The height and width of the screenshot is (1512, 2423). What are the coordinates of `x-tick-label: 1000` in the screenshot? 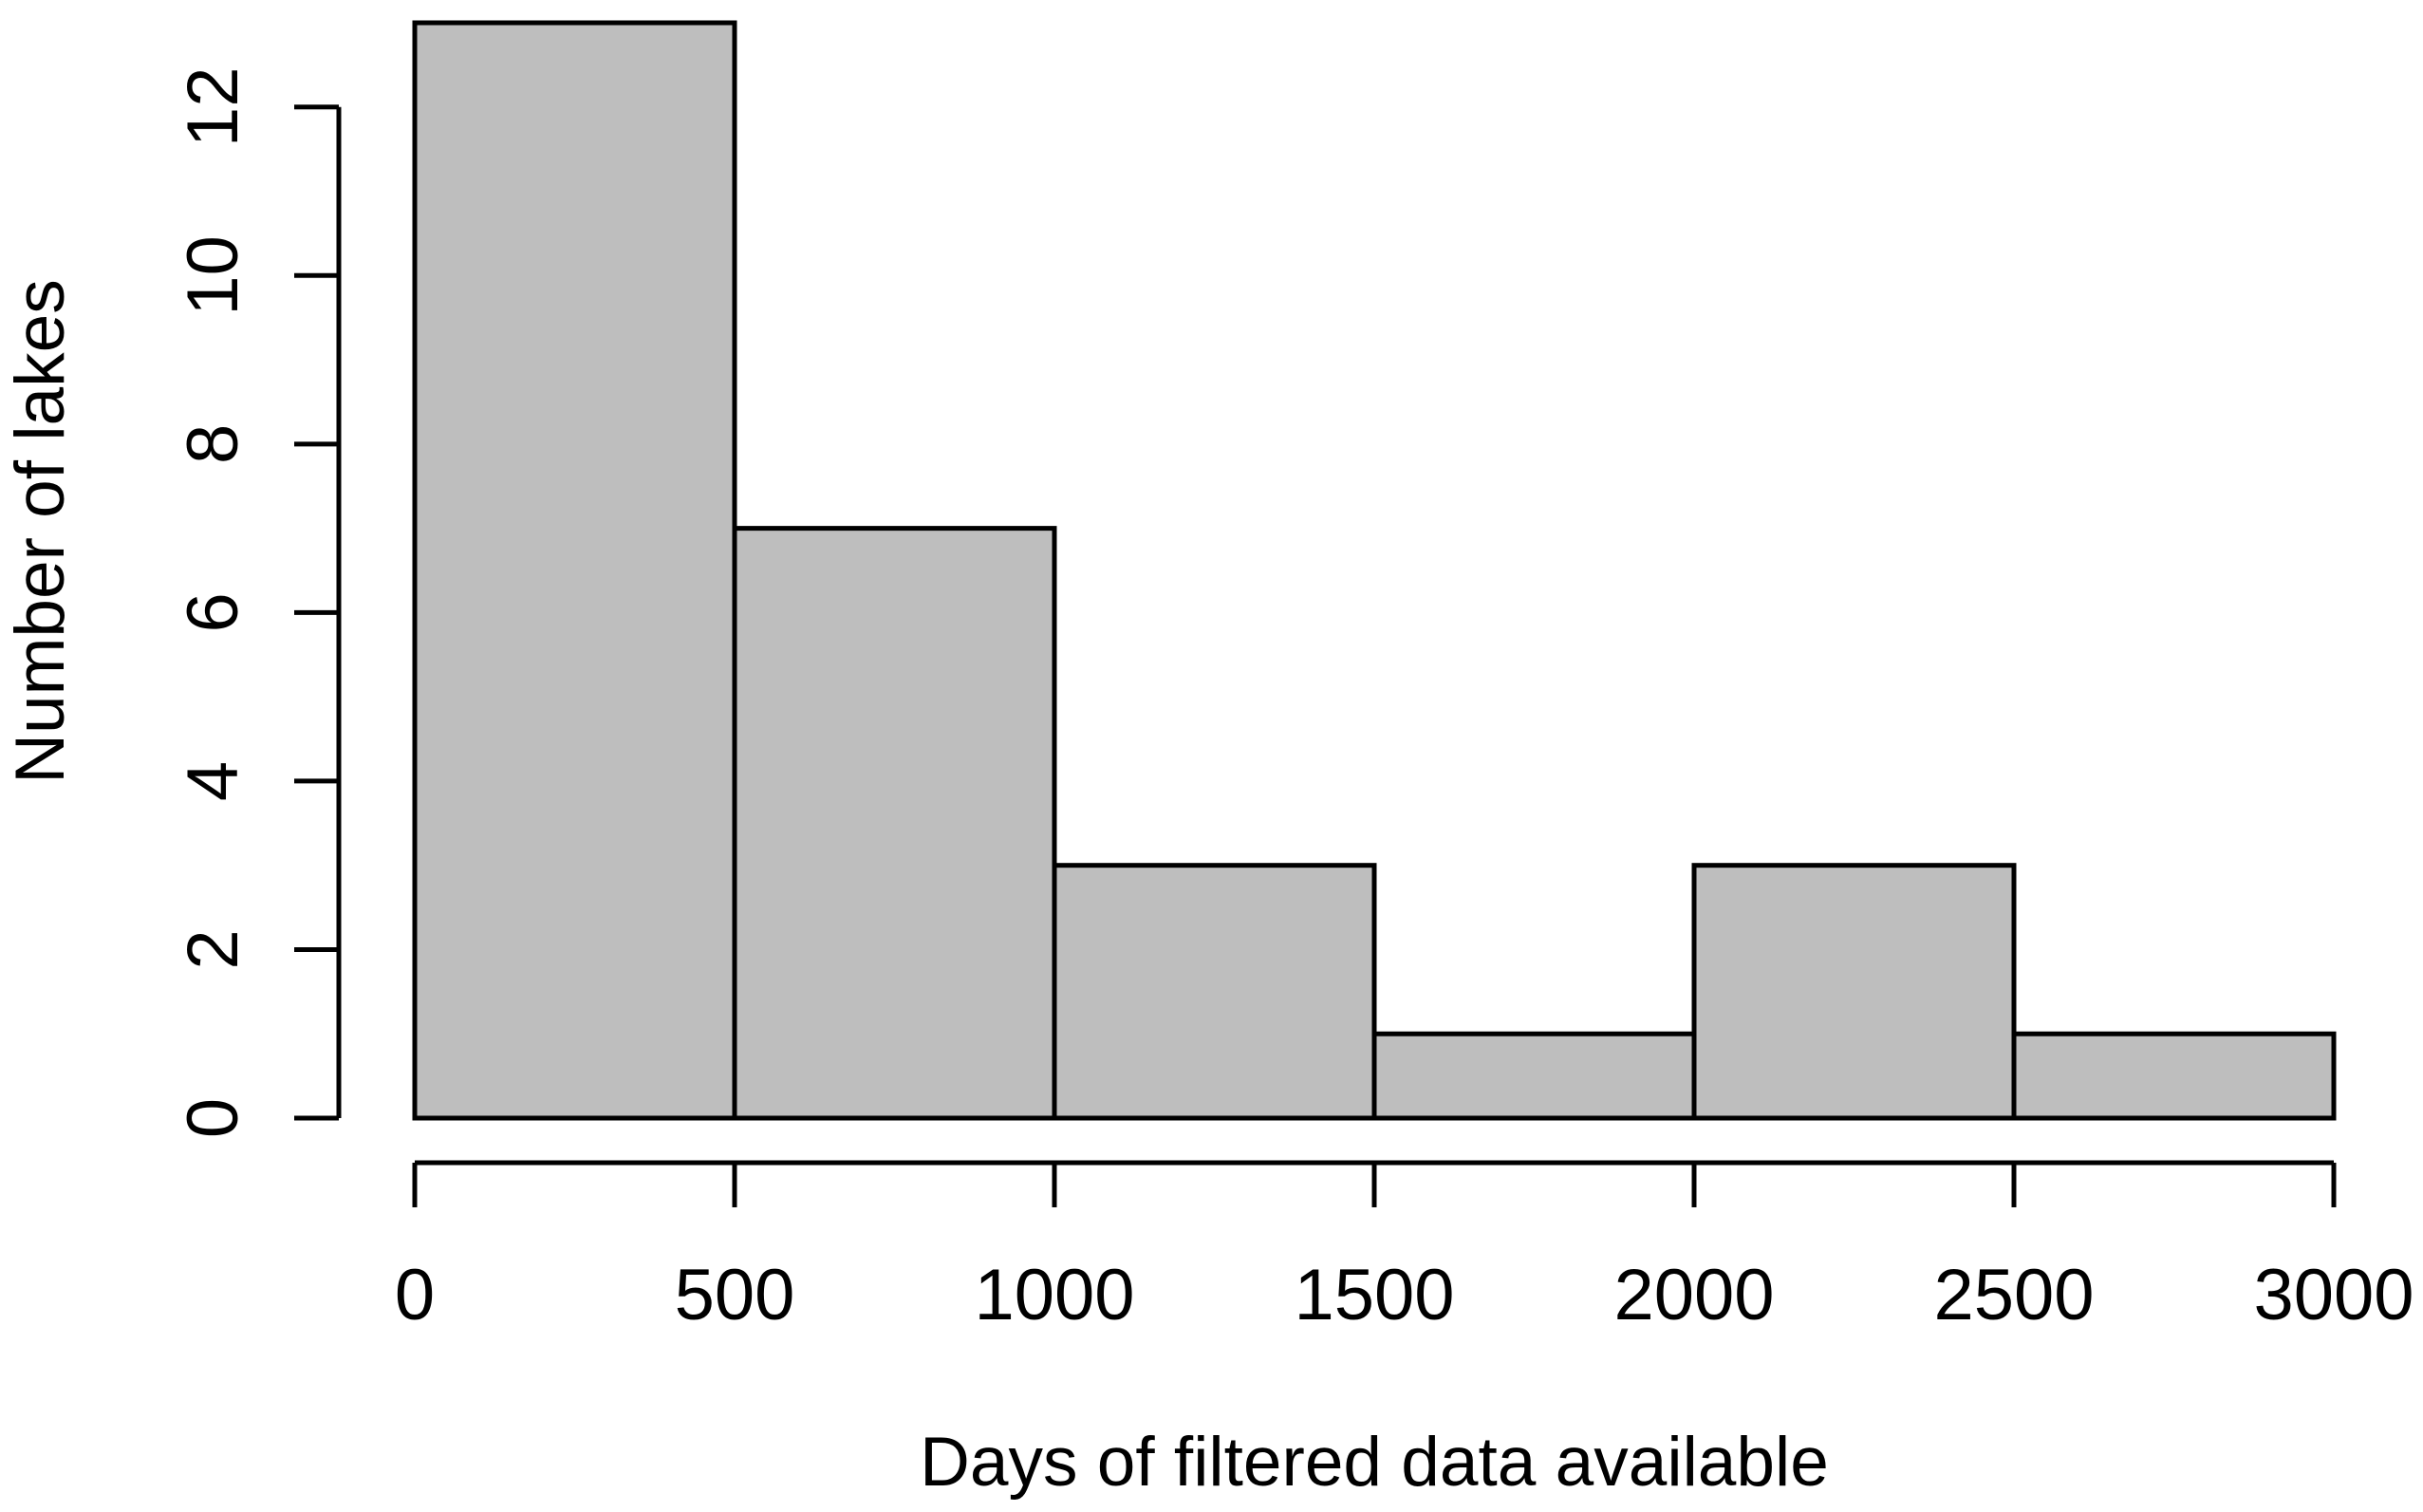 It's located at (1054, 1295).